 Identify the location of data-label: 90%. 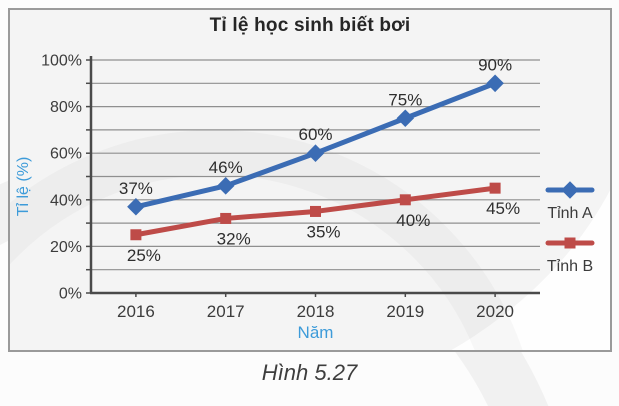
(495, 64).